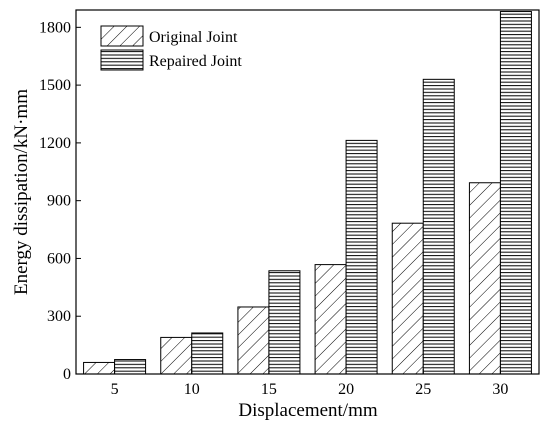 Image resolution: width=550 pixels, height=428 pixels. What do you see at coordinates (55, 27) in the screenshot?
I see `y-tick-label-1800: 1800` at bounding box center [55, 27].